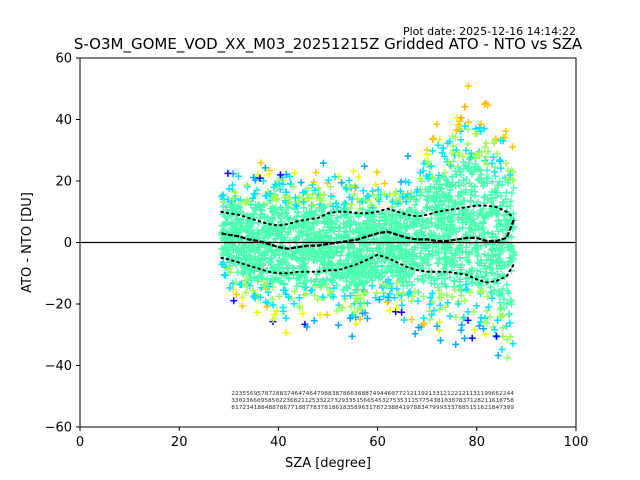 This screenshot has width=640, height=480. I want to click on series-median-line, so click(368, 234).